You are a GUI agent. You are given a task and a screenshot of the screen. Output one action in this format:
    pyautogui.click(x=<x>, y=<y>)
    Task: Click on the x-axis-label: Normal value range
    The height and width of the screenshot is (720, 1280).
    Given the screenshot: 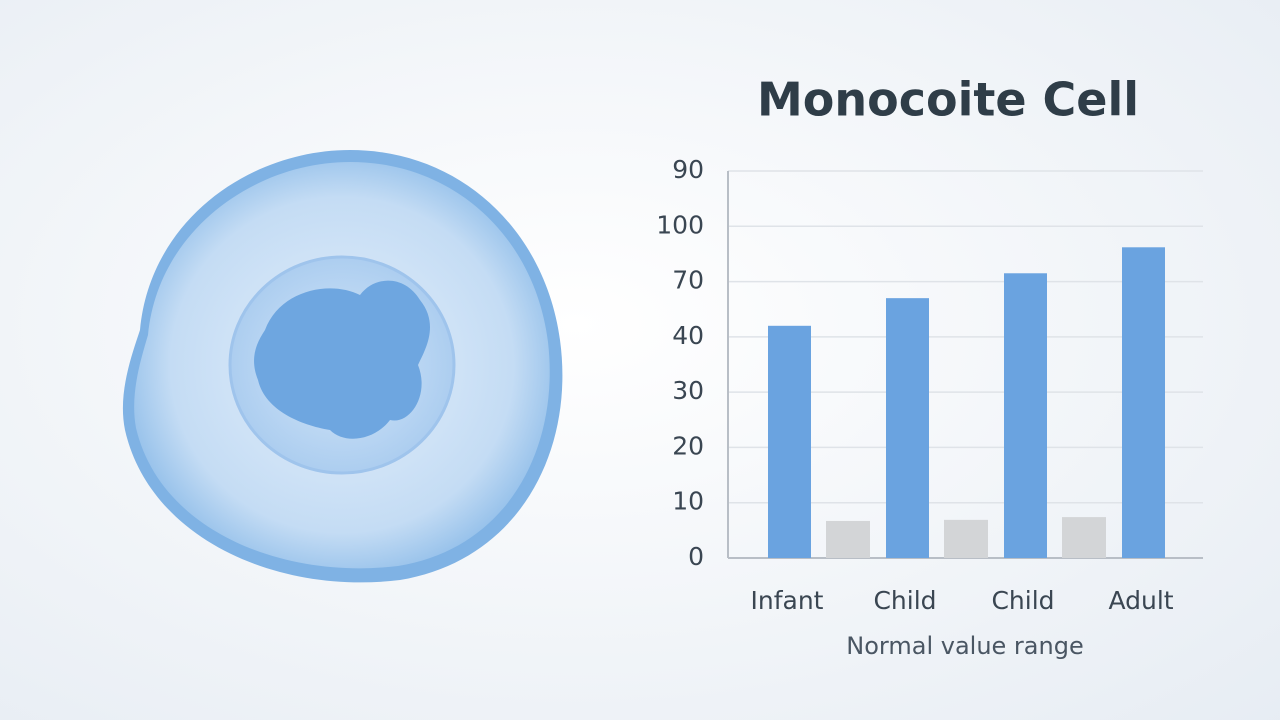 What is the action you would take?
    pyautogui.click(x=964, y=646)
    